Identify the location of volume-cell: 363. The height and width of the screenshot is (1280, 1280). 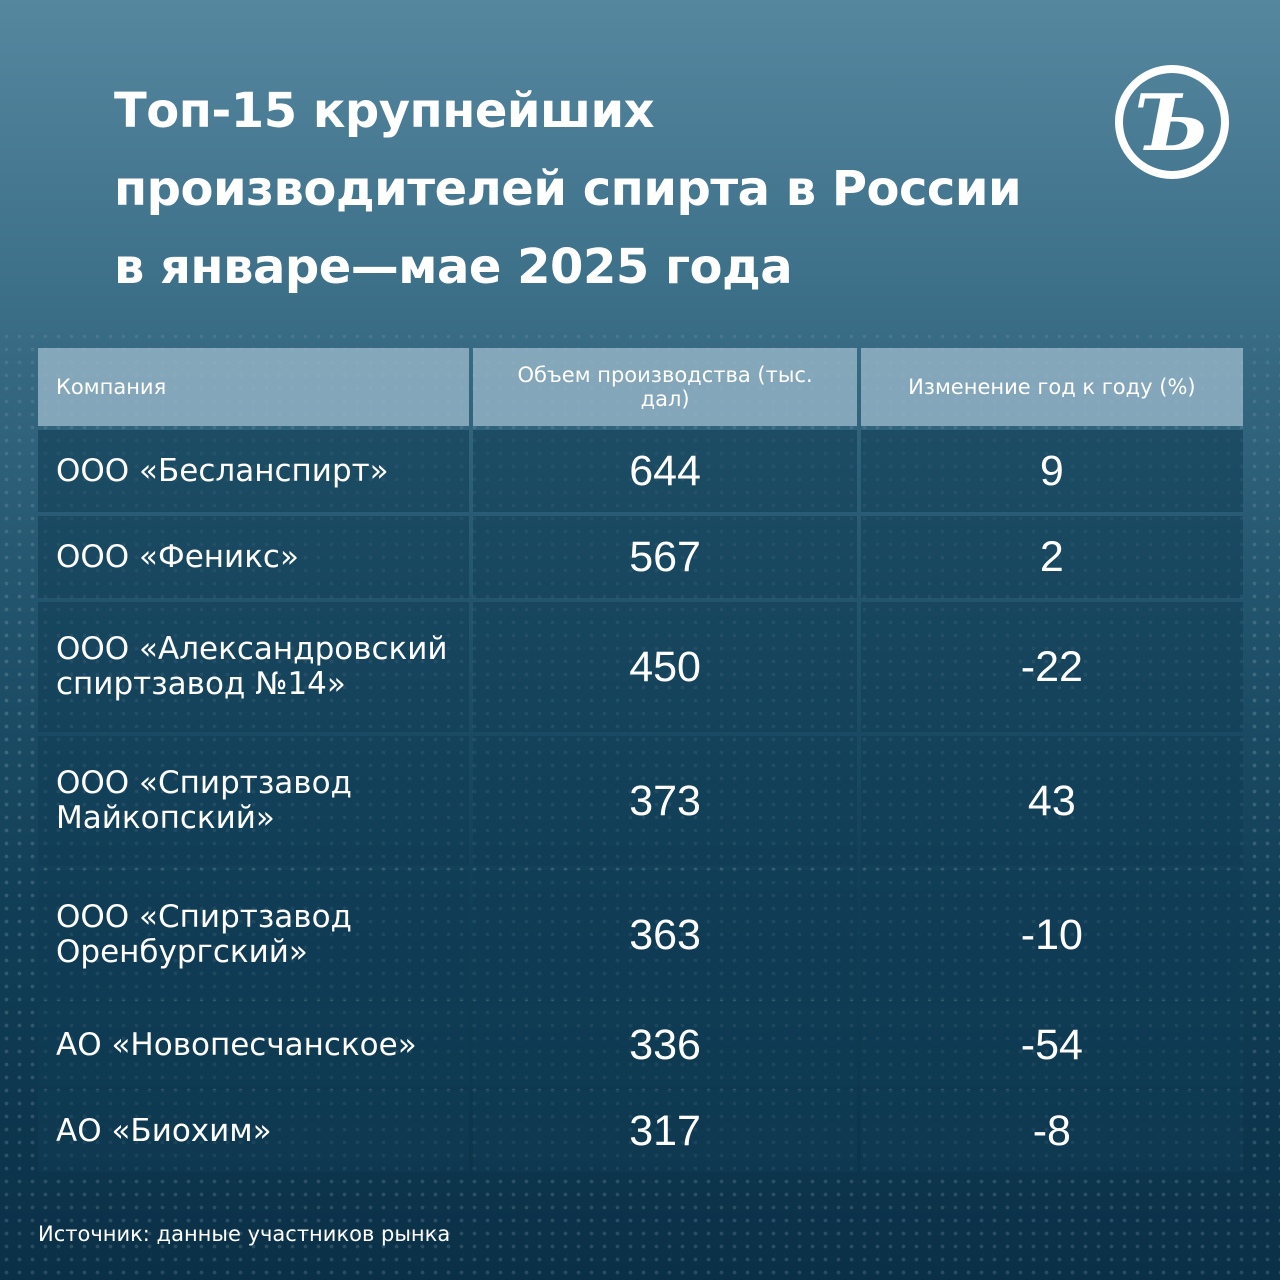
(665, 935).